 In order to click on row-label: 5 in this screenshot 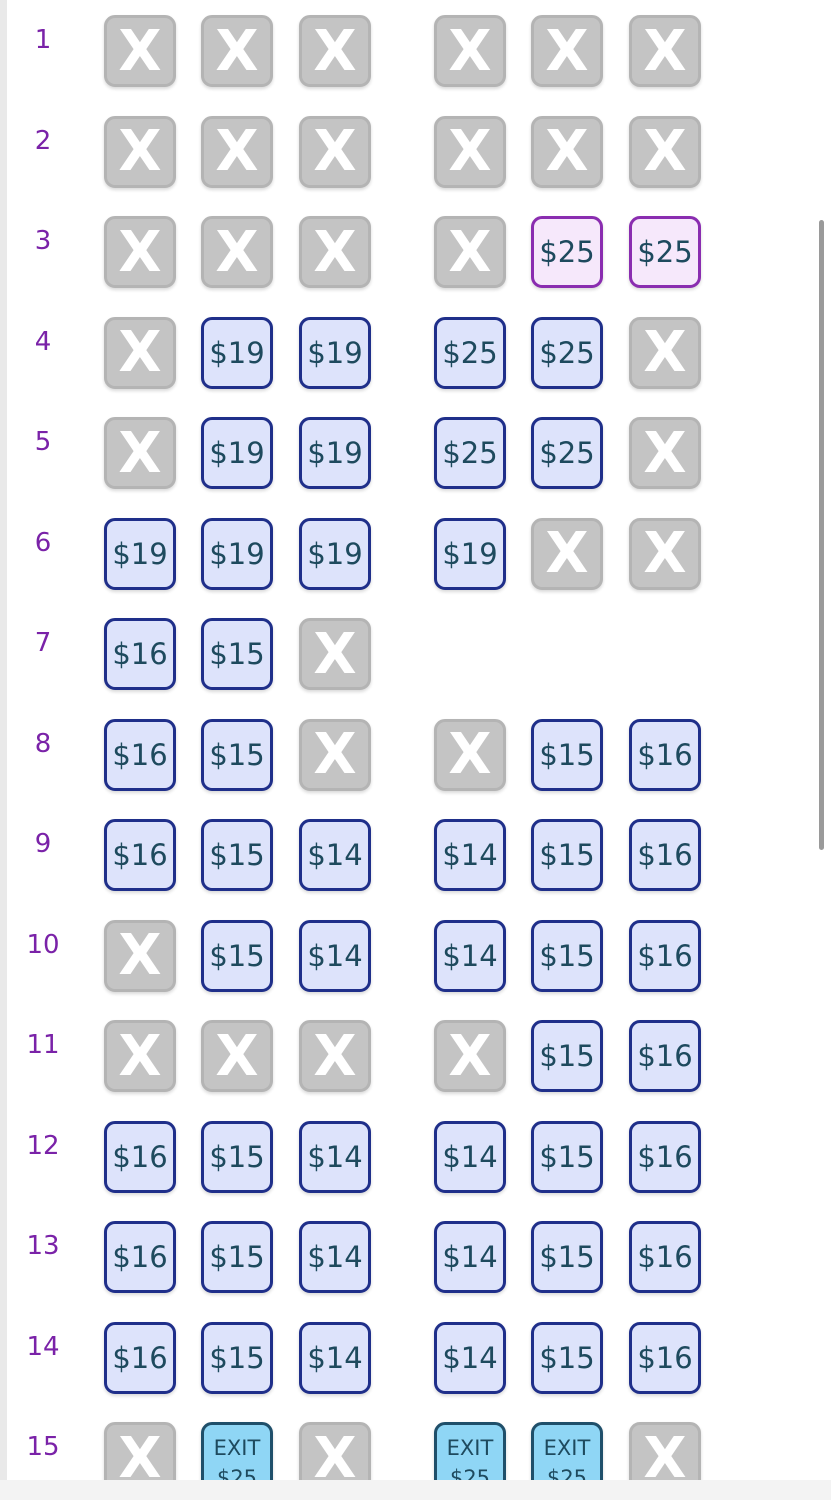, I will do `click(43, 442)`.